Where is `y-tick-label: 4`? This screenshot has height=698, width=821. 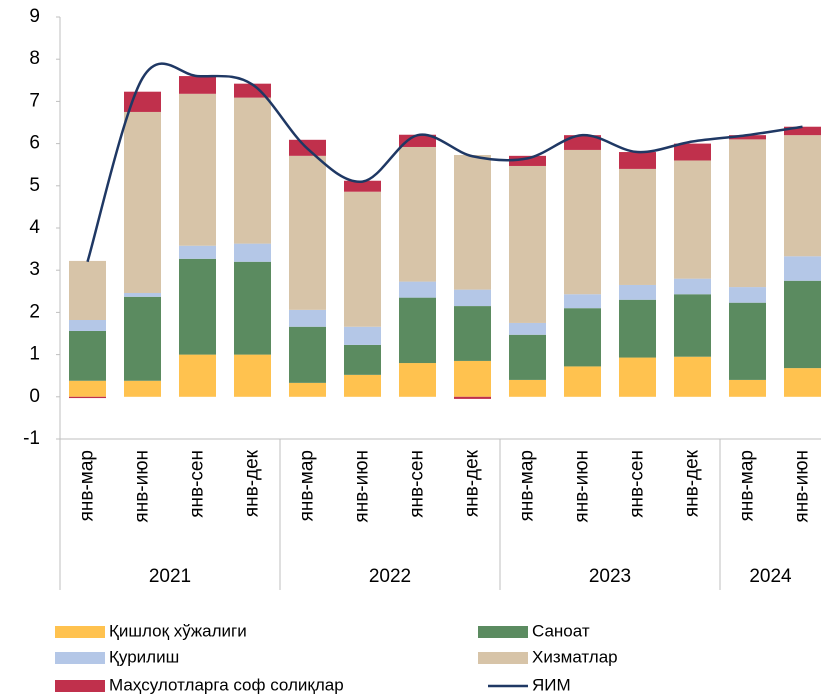
y-tick-label: 4 is located at coordinates (34, 227).